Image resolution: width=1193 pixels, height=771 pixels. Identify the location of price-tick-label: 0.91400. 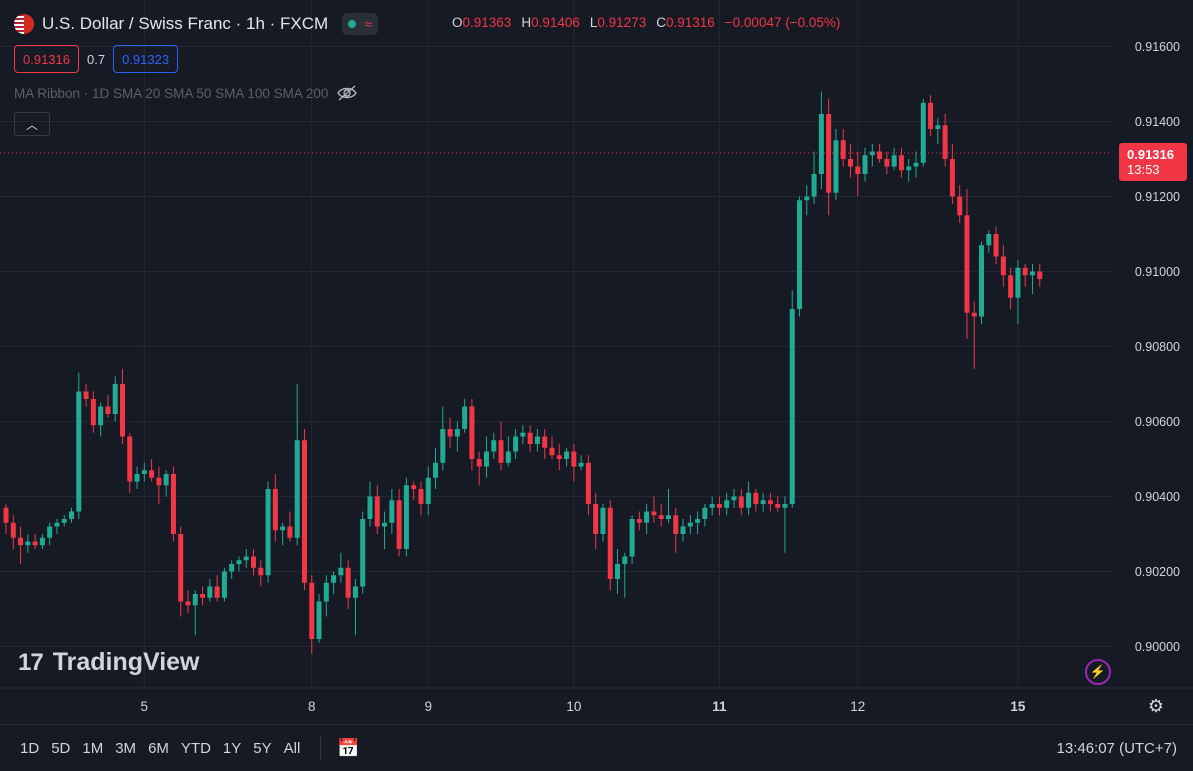
(1157, 122).